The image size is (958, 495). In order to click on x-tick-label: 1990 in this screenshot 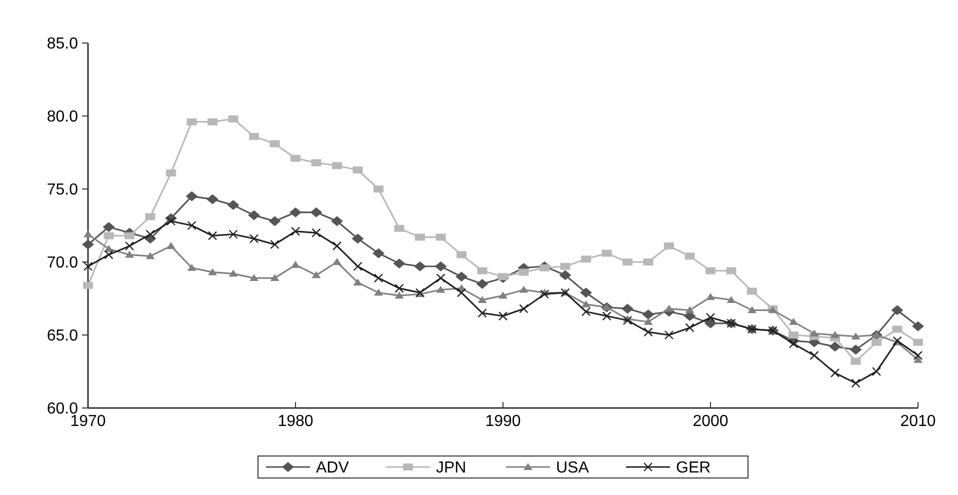, I will do `click(503, 421)`.